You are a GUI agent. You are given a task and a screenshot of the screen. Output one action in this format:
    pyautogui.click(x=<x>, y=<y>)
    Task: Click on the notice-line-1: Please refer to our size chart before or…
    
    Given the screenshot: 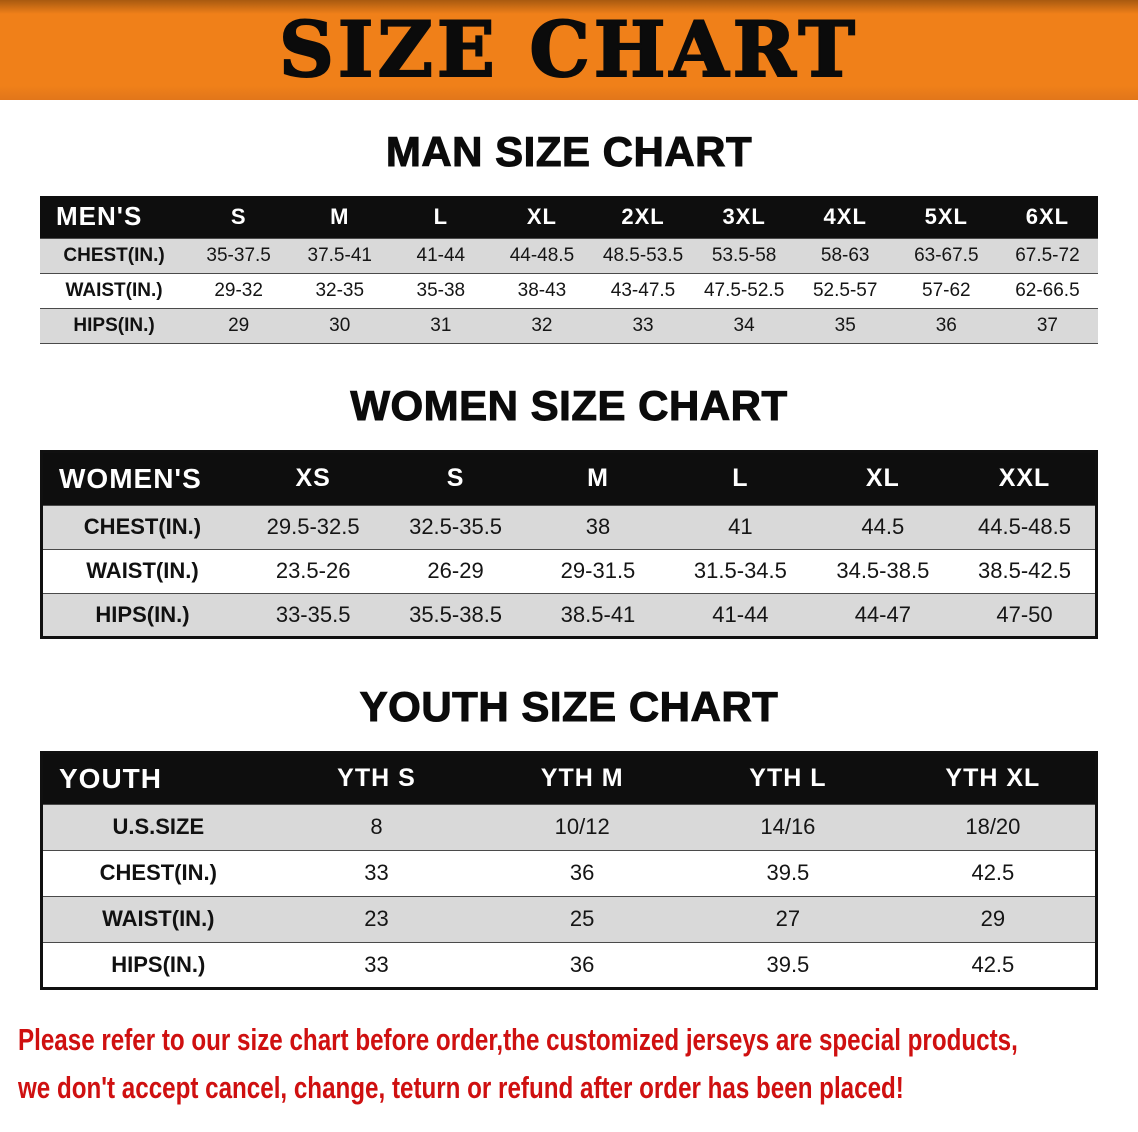 What is the action you would take?
    pyautogui.click(x=518, y=1039)
    